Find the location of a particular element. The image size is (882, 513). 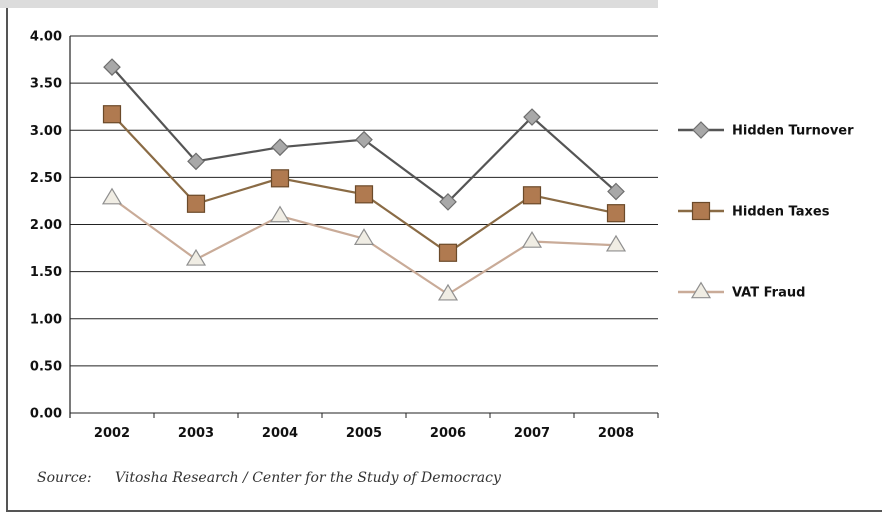

marker-hidden-taxes-2002 is located at coordinates (112, 114).